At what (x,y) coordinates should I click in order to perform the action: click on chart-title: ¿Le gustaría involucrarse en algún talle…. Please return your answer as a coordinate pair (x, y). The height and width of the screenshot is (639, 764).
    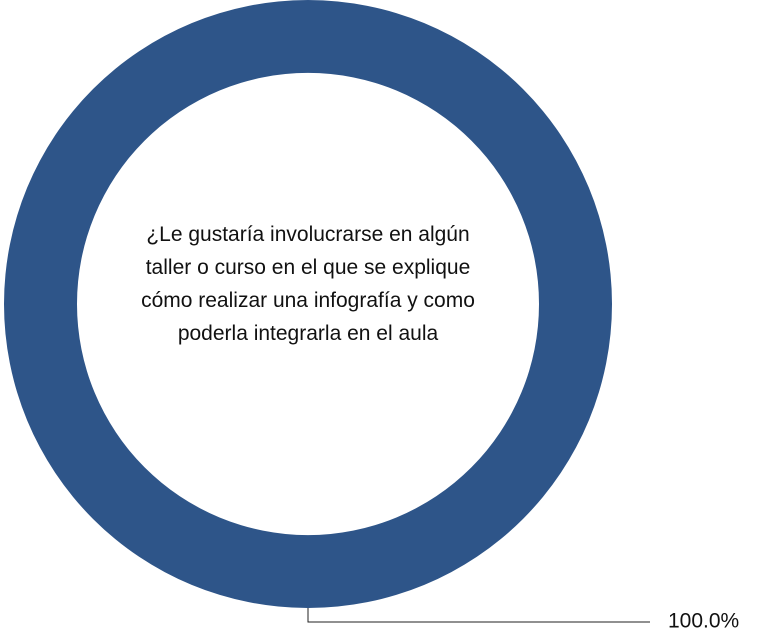
    Looking at the image, I should click on (308, 284).